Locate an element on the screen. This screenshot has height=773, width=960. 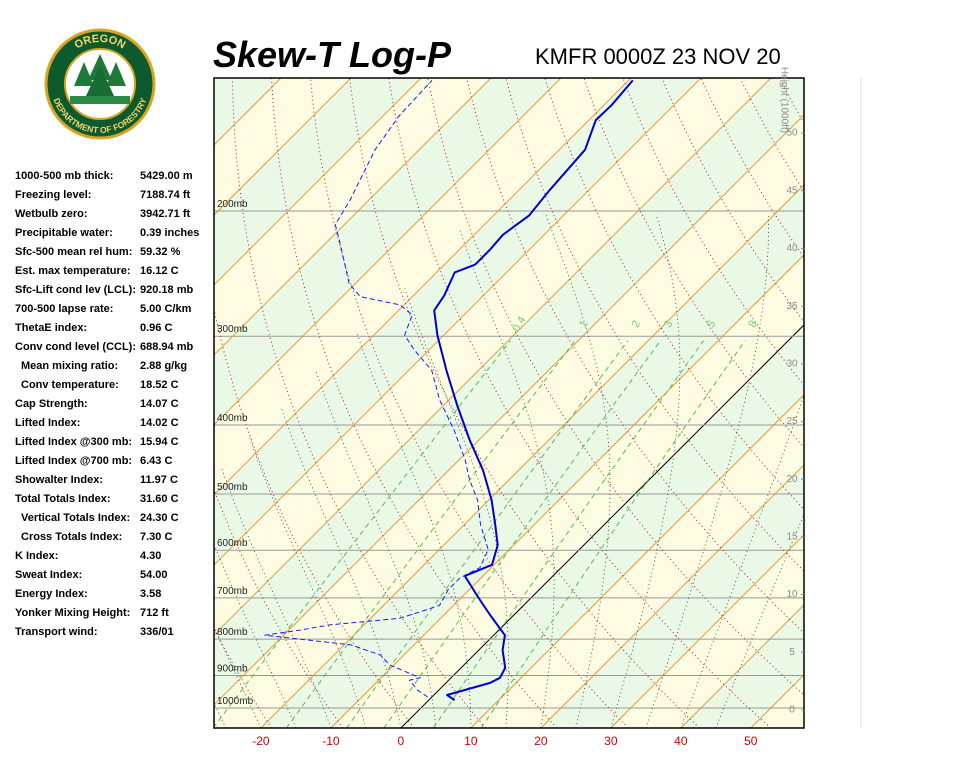
index-label: Conv temperature: is located at coordinates (70, 385).